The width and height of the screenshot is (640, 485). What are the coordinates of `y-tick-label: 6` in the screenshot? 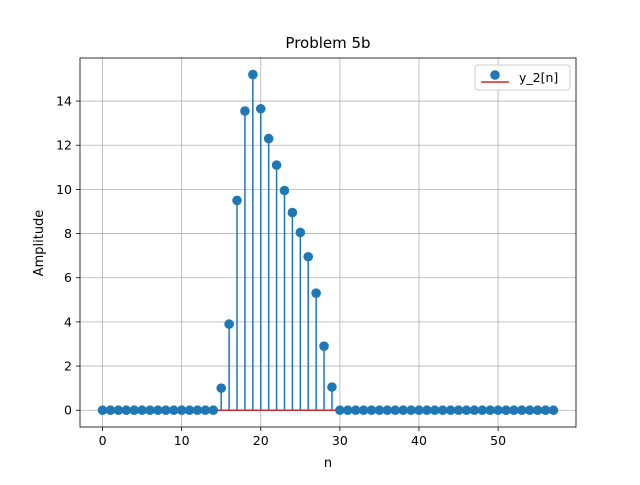 It's located at (68, 277).